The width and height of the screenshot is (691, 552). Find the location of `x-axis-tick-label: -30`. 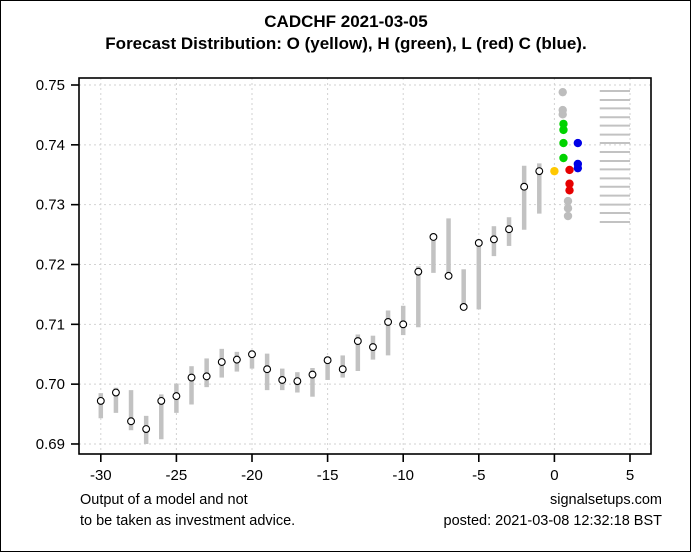

x-axis-tick-label: -30 is located at coordinates (101, 475).